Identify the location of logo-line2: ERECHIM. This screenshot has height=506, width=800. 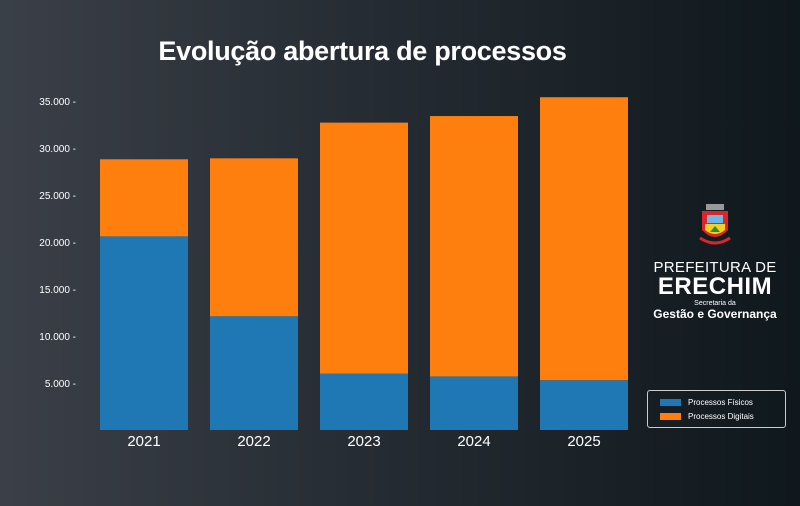
(715, 286).